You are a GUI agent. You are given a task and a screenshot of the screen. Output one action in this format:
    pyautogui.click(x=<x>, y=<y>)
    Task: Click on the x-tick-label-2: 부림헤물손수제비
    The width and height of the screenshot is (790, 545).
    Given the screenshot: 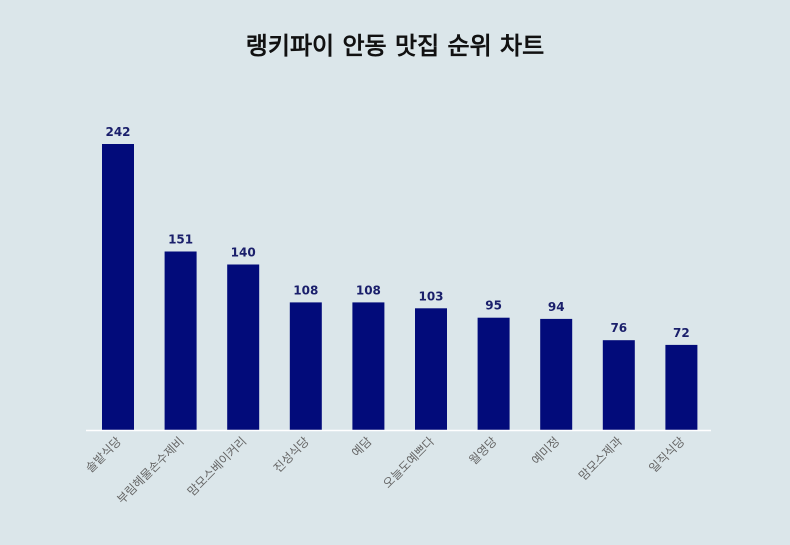 What is the action you would take?
    pyautogui.click(x=150, y=470)
    